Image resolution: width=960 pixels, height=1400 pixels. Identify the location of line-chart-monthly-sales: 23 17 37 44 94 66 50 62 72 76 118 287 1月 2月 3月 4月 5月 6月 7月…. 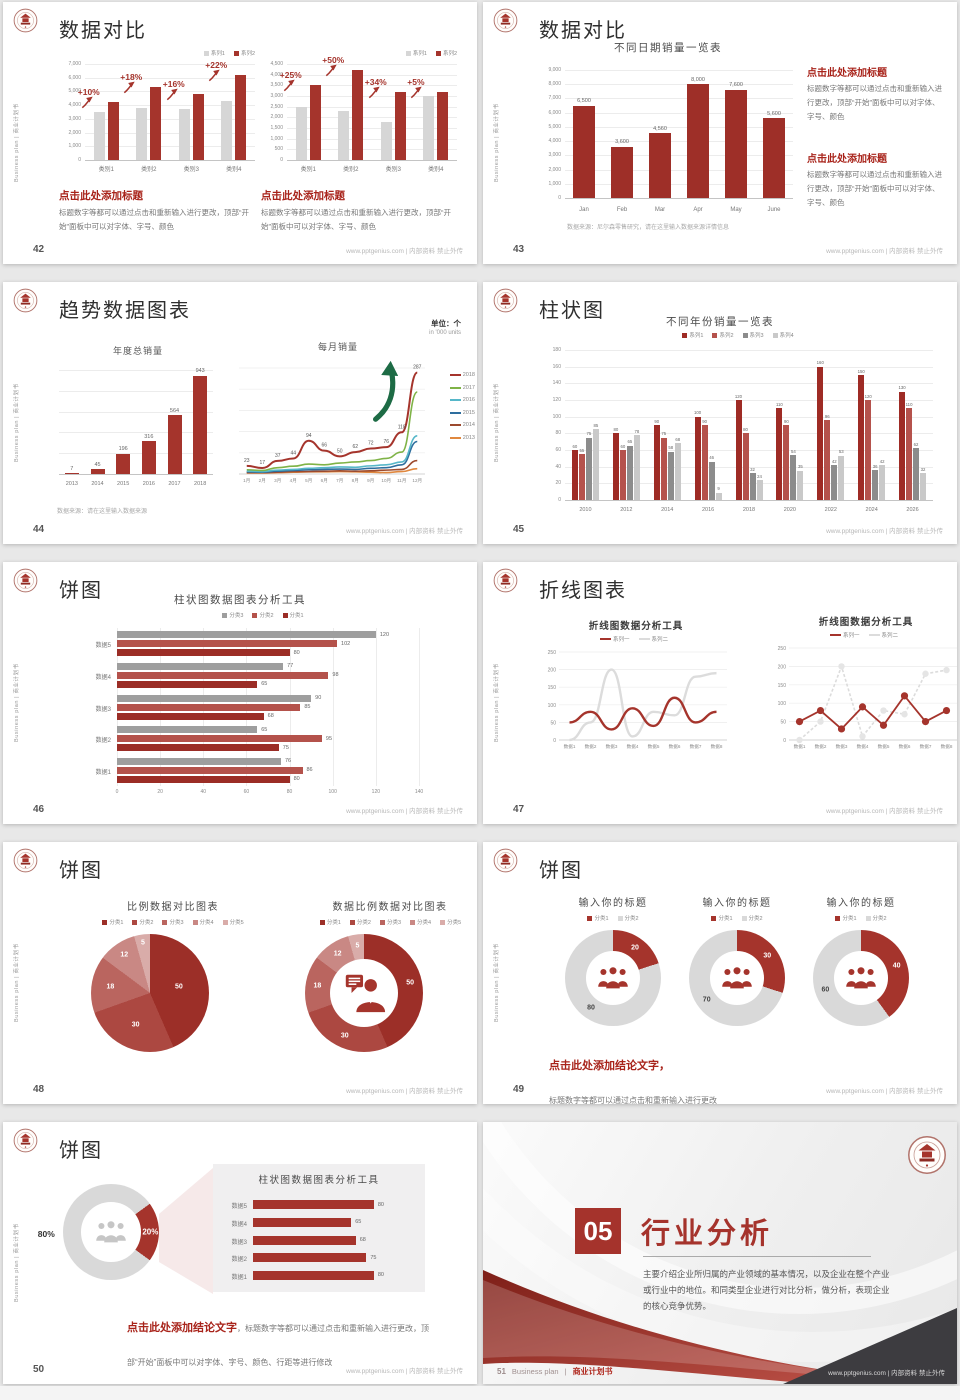
(353, 422).